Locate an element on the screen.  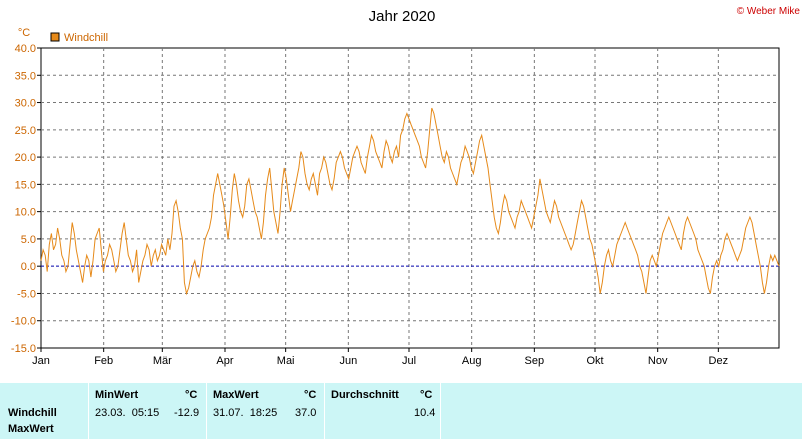
x-tick-label: Aug is located at coordinates (472, 361).